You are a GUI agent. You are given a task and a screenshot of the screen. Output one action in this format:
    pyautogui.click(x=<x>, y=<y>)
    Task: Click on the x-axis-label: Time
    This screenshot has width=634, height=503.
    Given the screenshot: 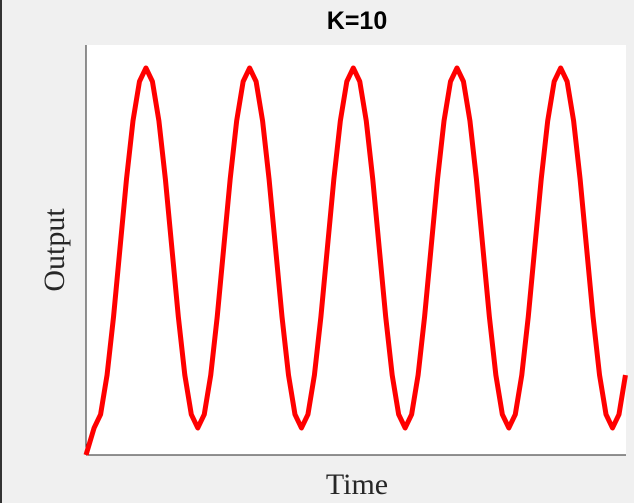 What is the action you would take?
    pyautogui.click(x=357, y=484)
    